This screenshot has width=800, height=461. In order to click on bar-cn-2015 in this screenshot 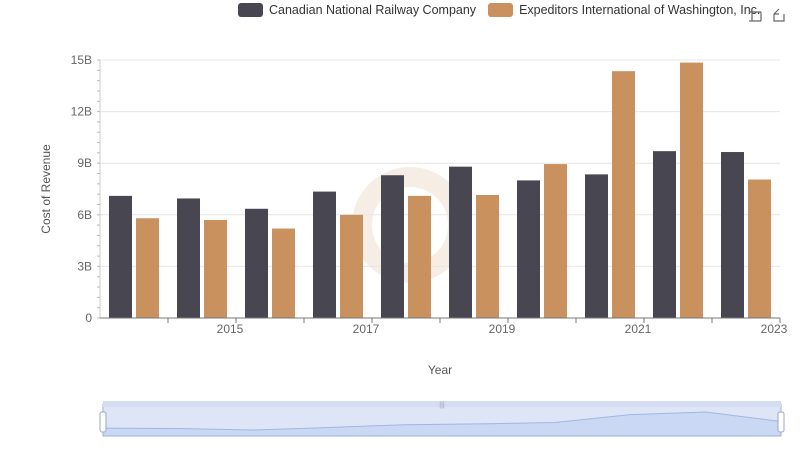, I will do `click(188, 258)`.